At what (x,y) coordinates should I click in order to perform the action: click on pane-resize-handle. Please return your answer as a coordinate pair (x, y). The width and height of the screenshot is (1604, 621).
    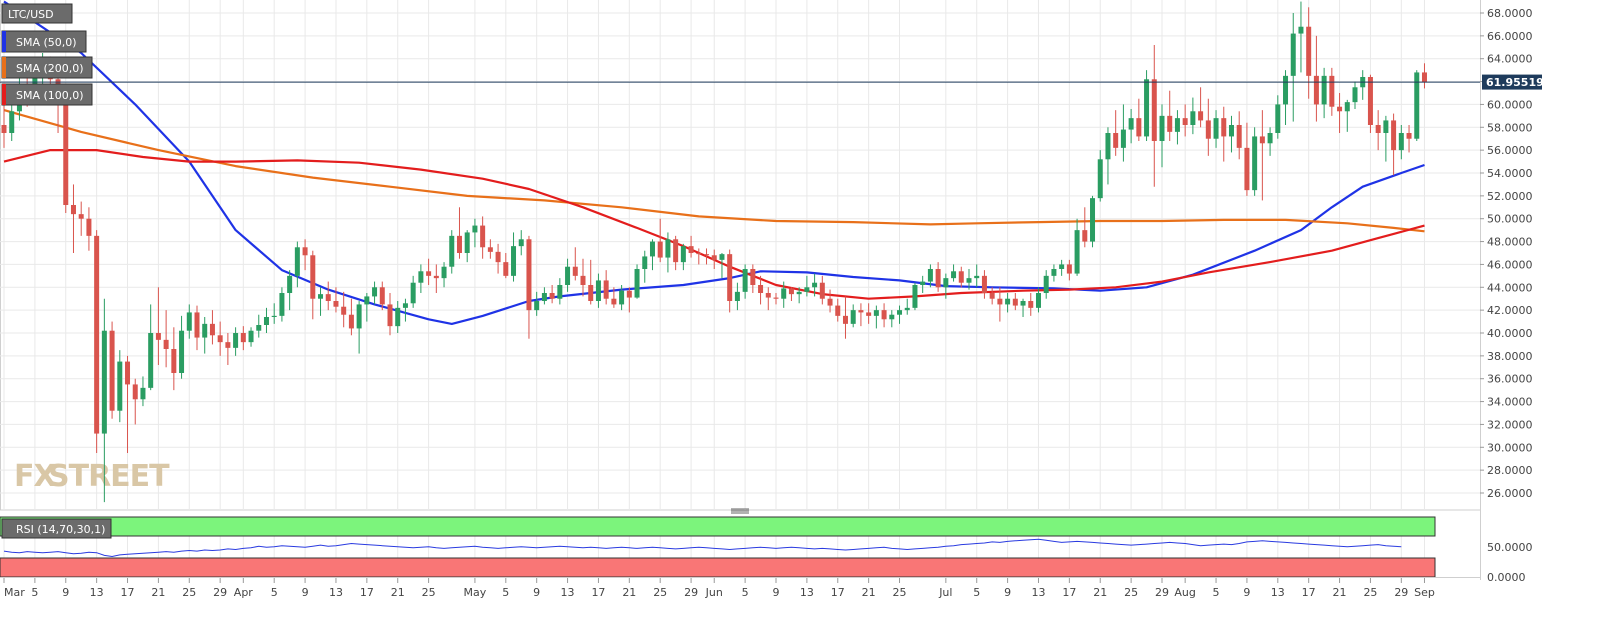
    Looking at the image, I should click on (740, 511).